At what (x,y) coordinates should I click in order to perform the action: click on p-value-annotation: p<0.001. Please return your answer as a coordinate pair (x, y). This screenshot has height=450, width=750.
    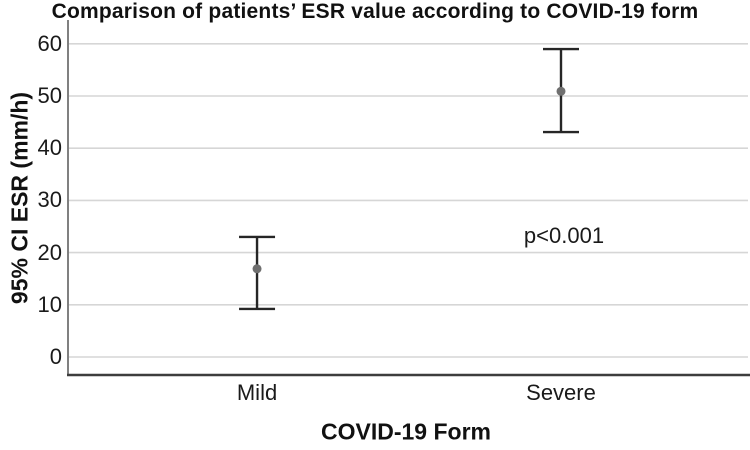
    Looking at the image, I should click on (564, 235).